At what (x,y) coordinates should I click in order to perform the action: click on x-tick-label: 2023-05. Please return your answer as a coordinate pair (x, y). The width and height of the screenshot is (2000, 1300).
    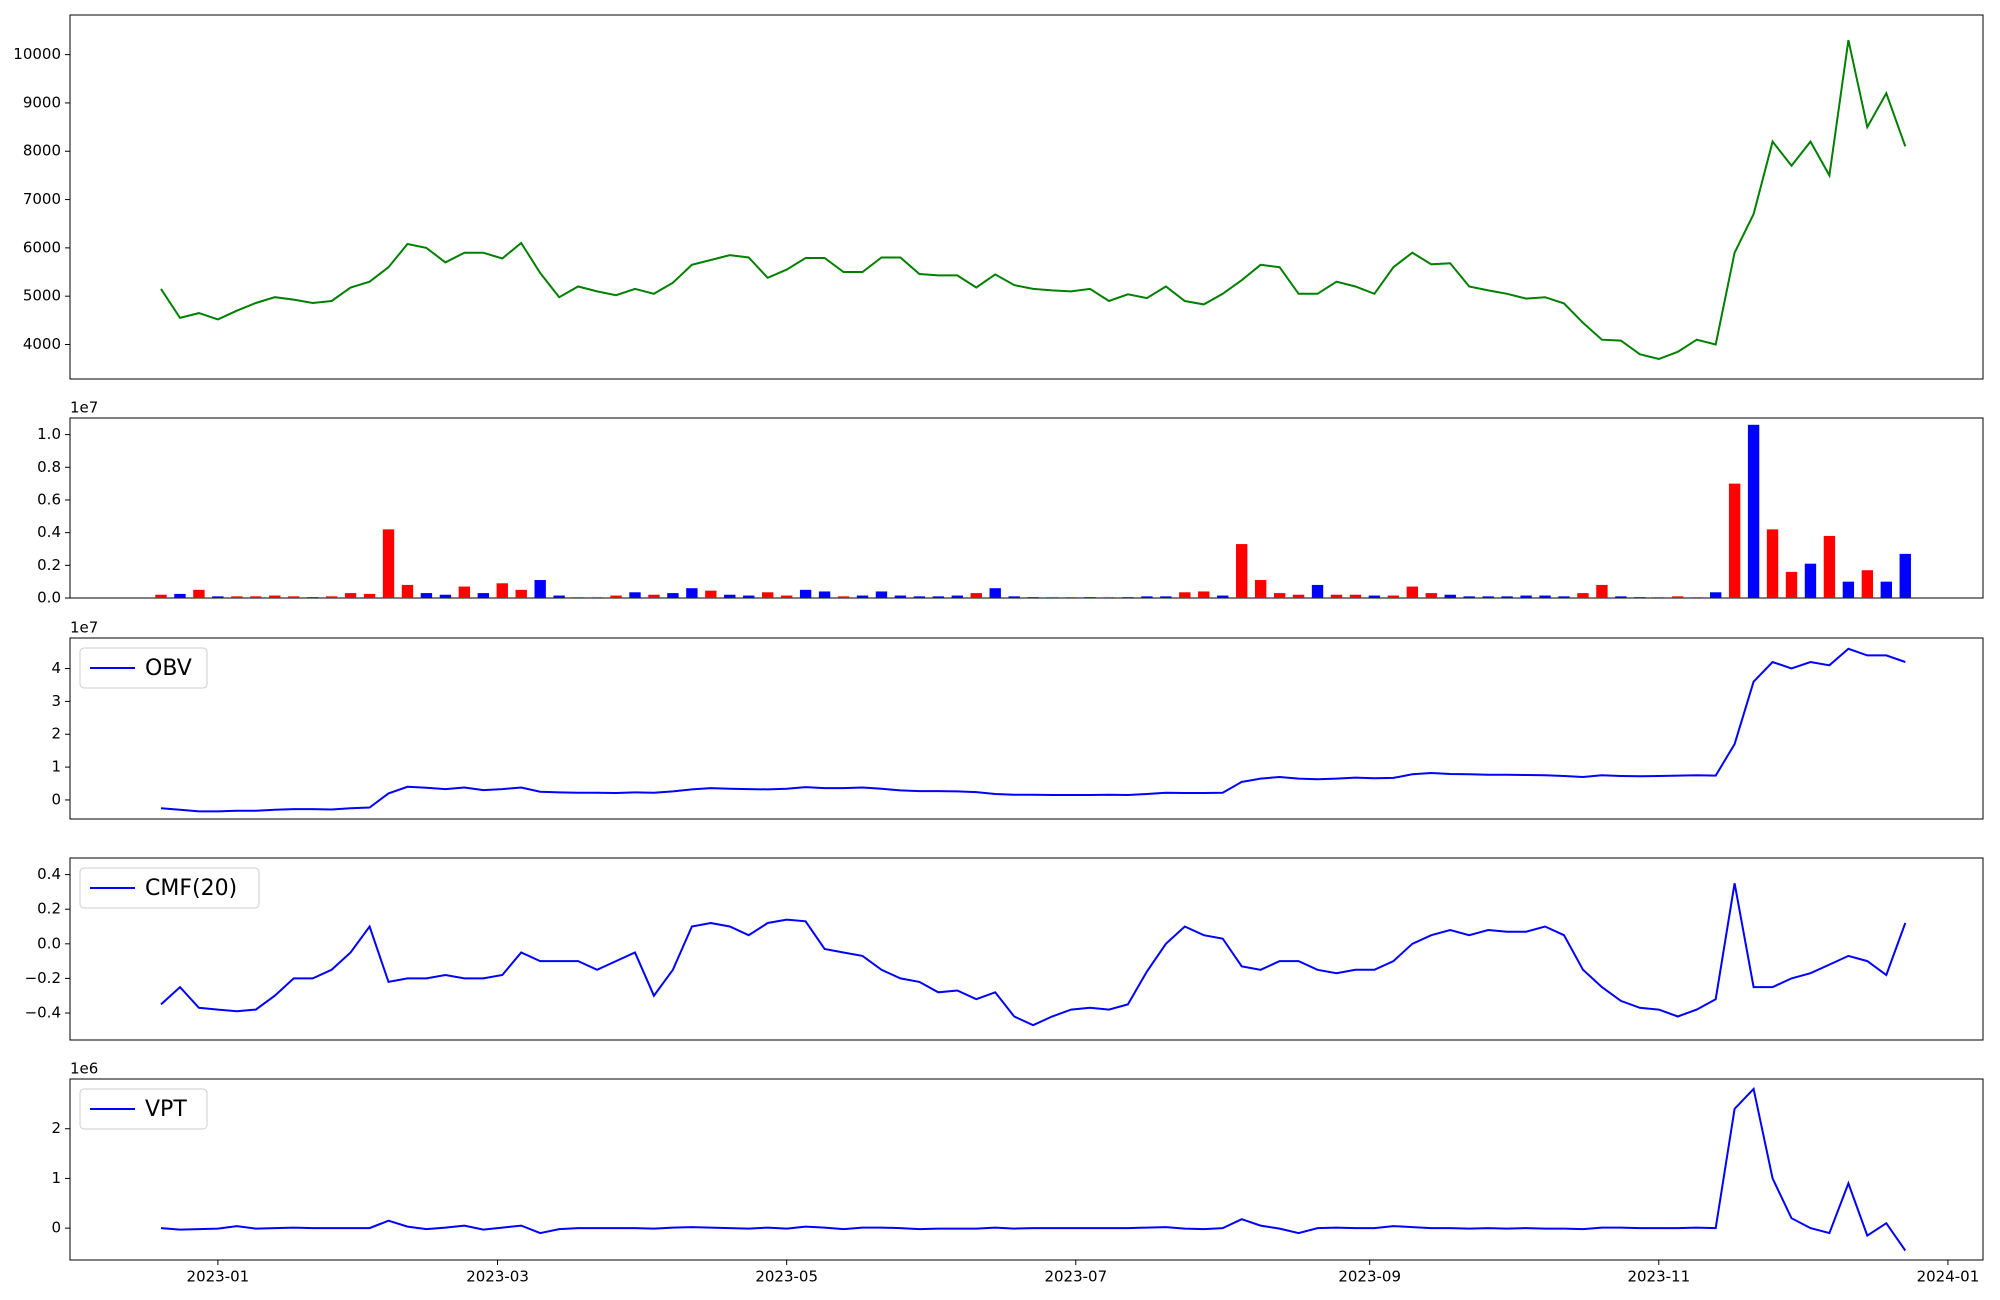
    Looking at the image, I should click on (786, 1277).